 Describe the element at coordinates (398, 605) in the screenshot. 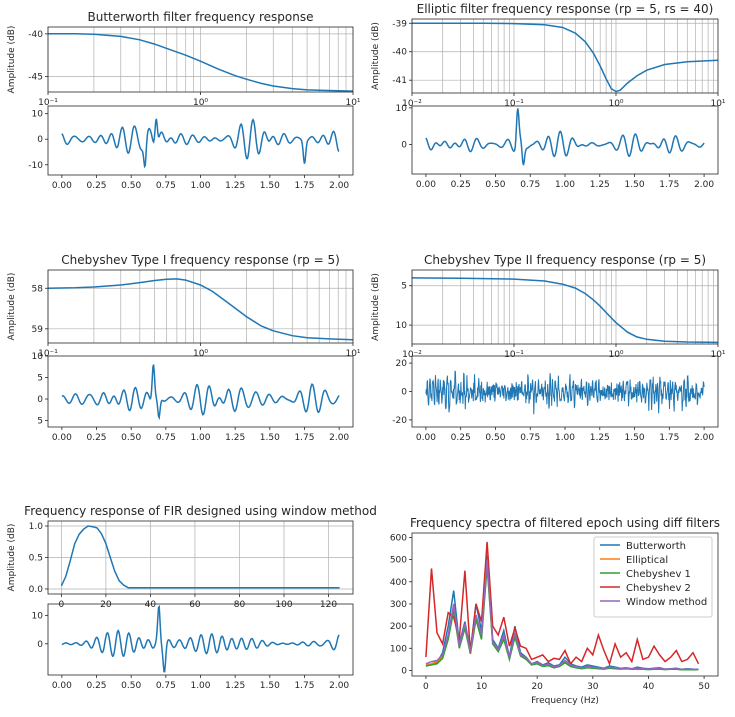

I see `y-tick-label: 300` at that location.